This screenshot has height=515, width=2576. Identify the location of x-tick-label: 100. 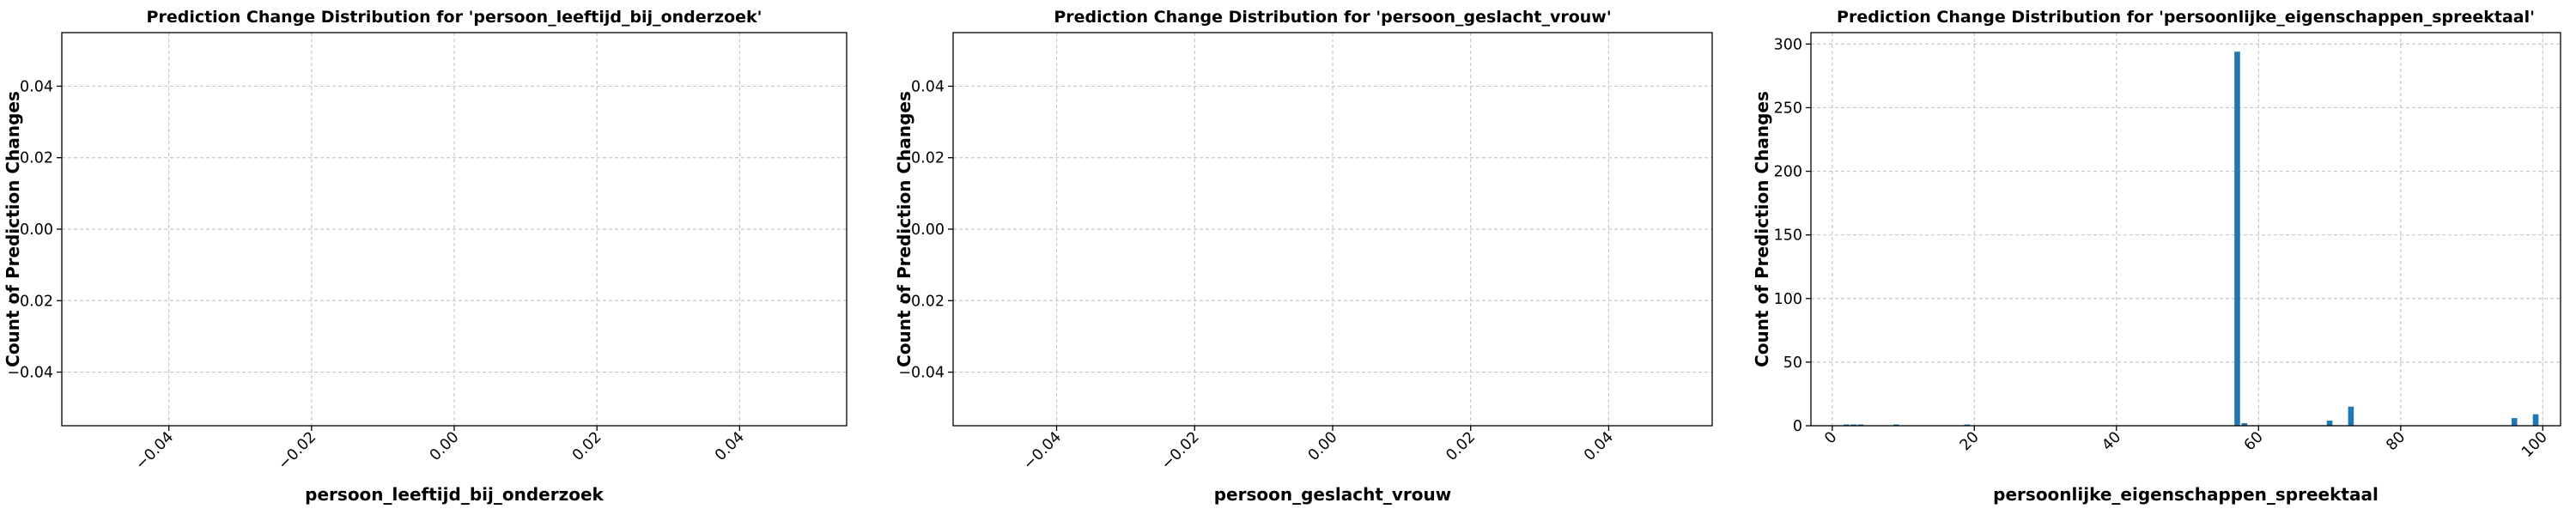
(2535, 444).